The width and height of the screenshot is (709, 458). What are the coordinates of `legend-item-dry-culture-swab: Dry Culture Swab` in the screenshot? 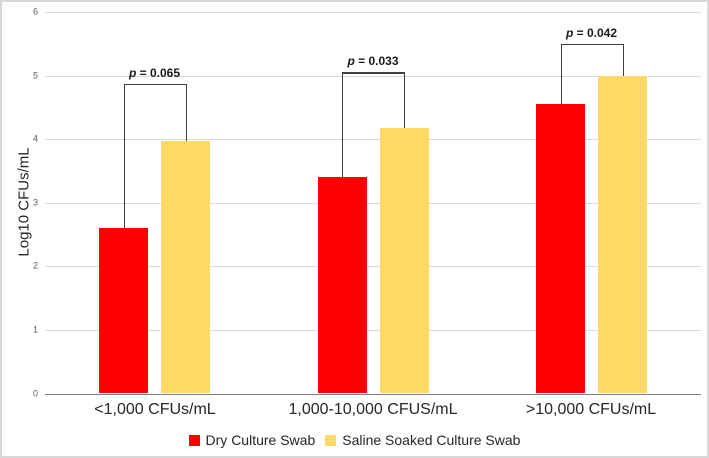 It's located at (252, 440).